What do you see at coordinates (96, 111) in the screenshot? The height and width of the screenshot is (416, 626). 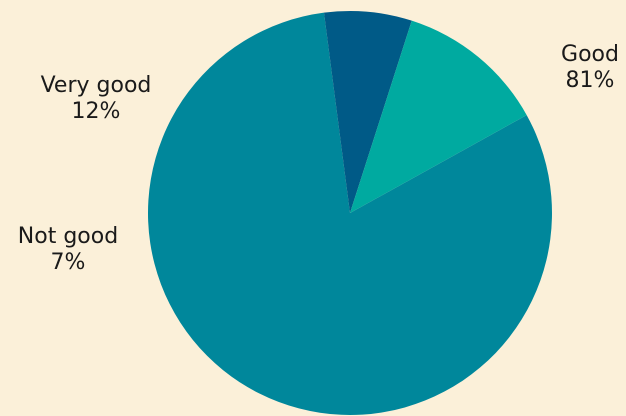 I see `label-very-good-pct: 12%` at bounding box center [96, 111].